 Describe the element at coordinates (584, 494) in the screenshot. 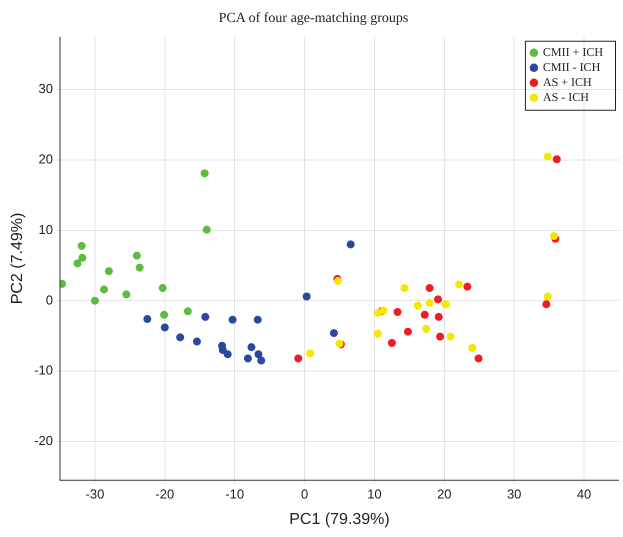

I see `x-tick-label: 40` at that location.